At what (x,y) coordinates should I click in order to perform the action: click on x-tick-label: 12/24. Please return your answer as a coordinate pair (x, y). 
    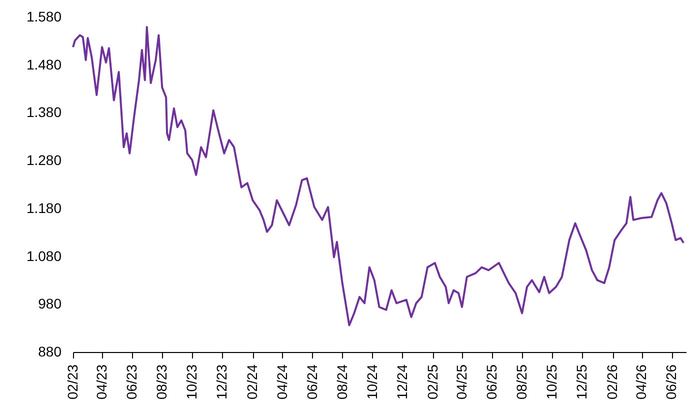
    Looking at the image, I should click on (402, 382).